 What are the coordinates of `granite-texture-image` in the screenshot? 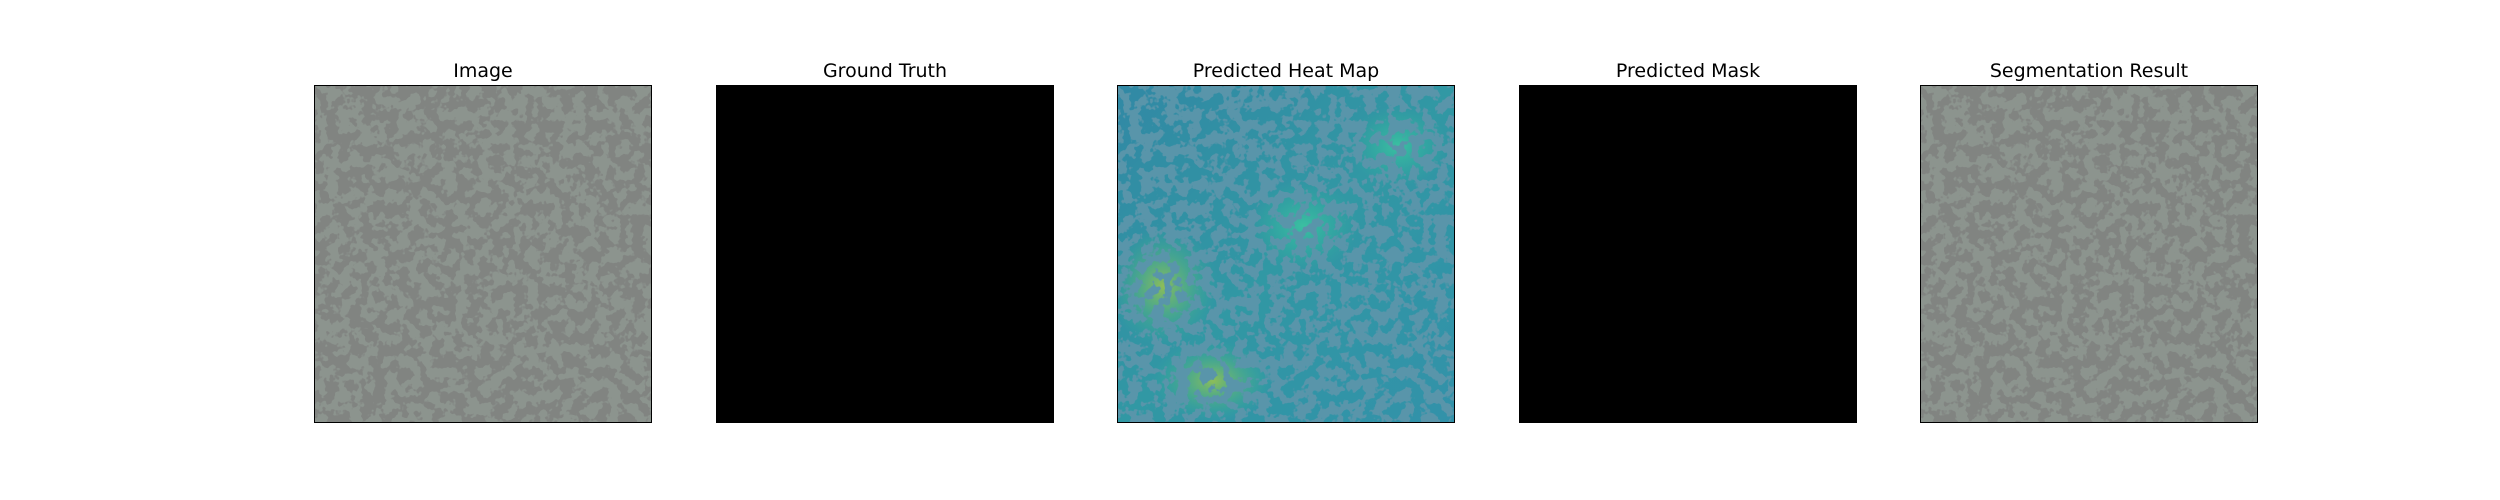 It's located at (483, 254).